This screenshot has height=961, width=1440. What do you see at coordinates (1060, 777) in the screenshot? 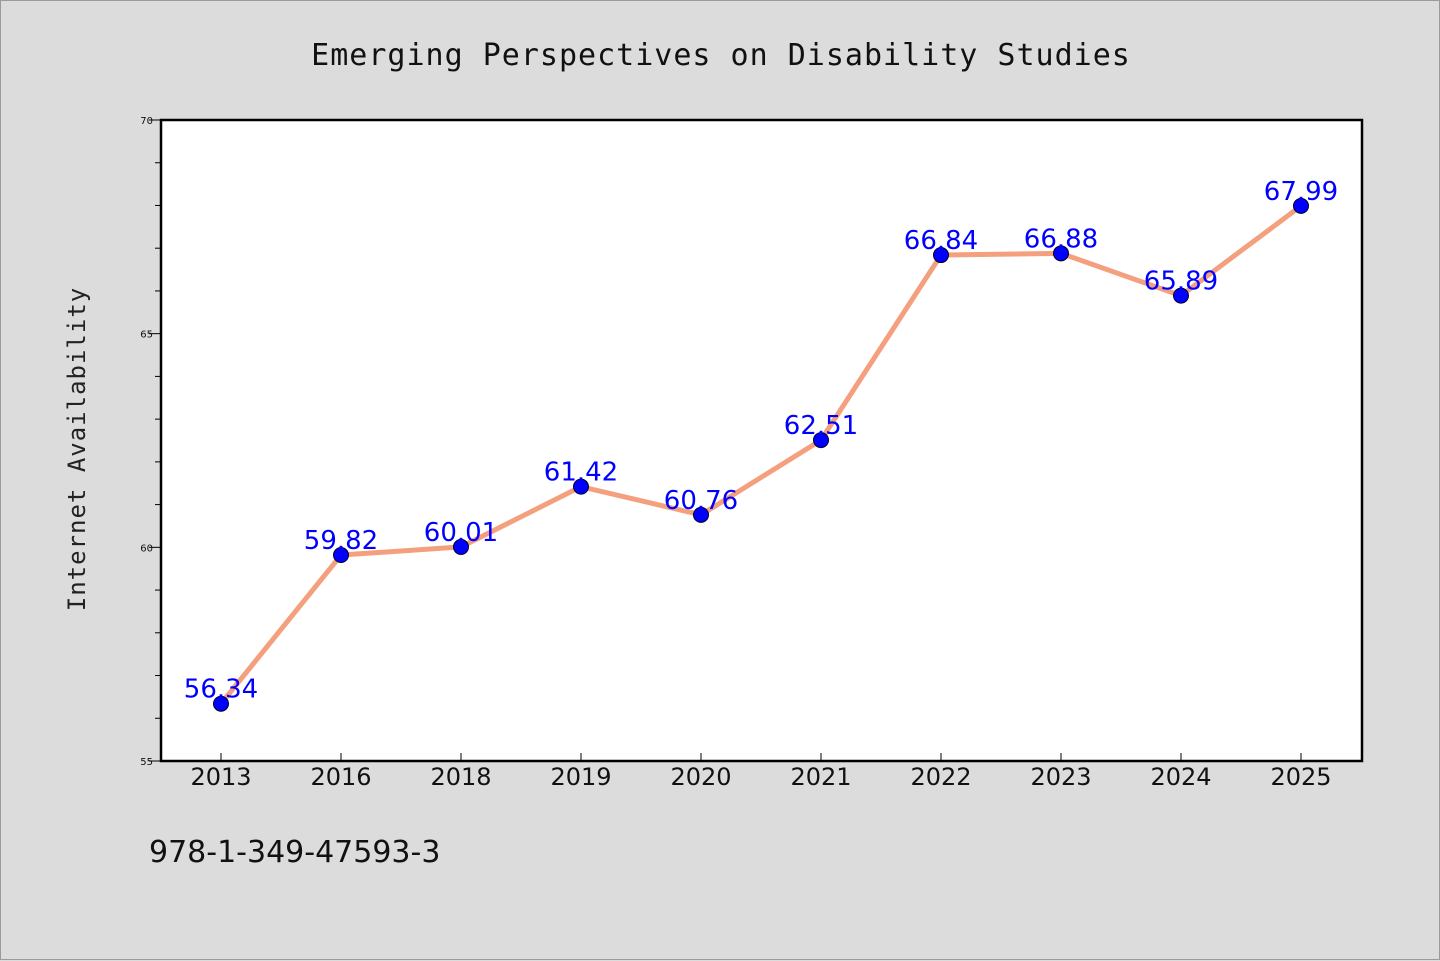
I see `x-tick-label: 2023` at bounding box center [1060, 777].